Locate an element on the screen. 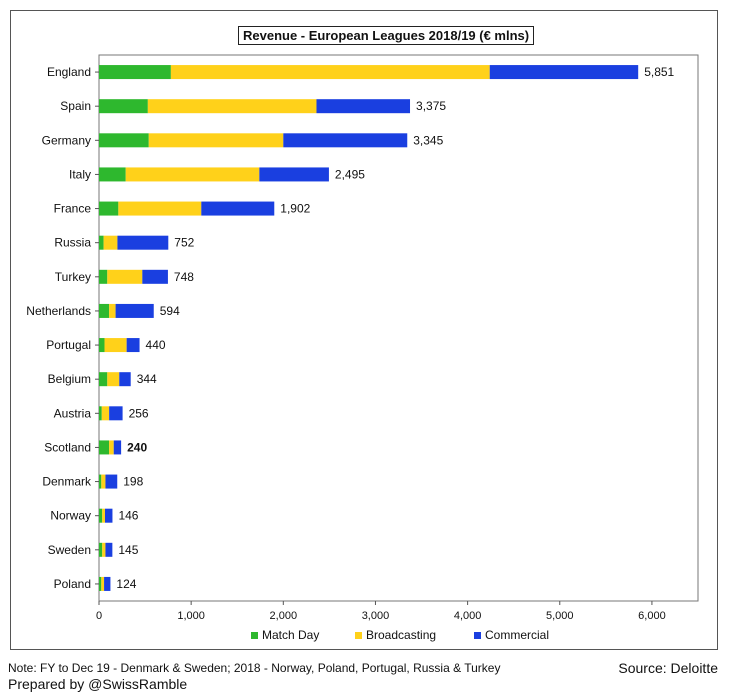  category-label: Turkey is located at coordinates (73, 277).